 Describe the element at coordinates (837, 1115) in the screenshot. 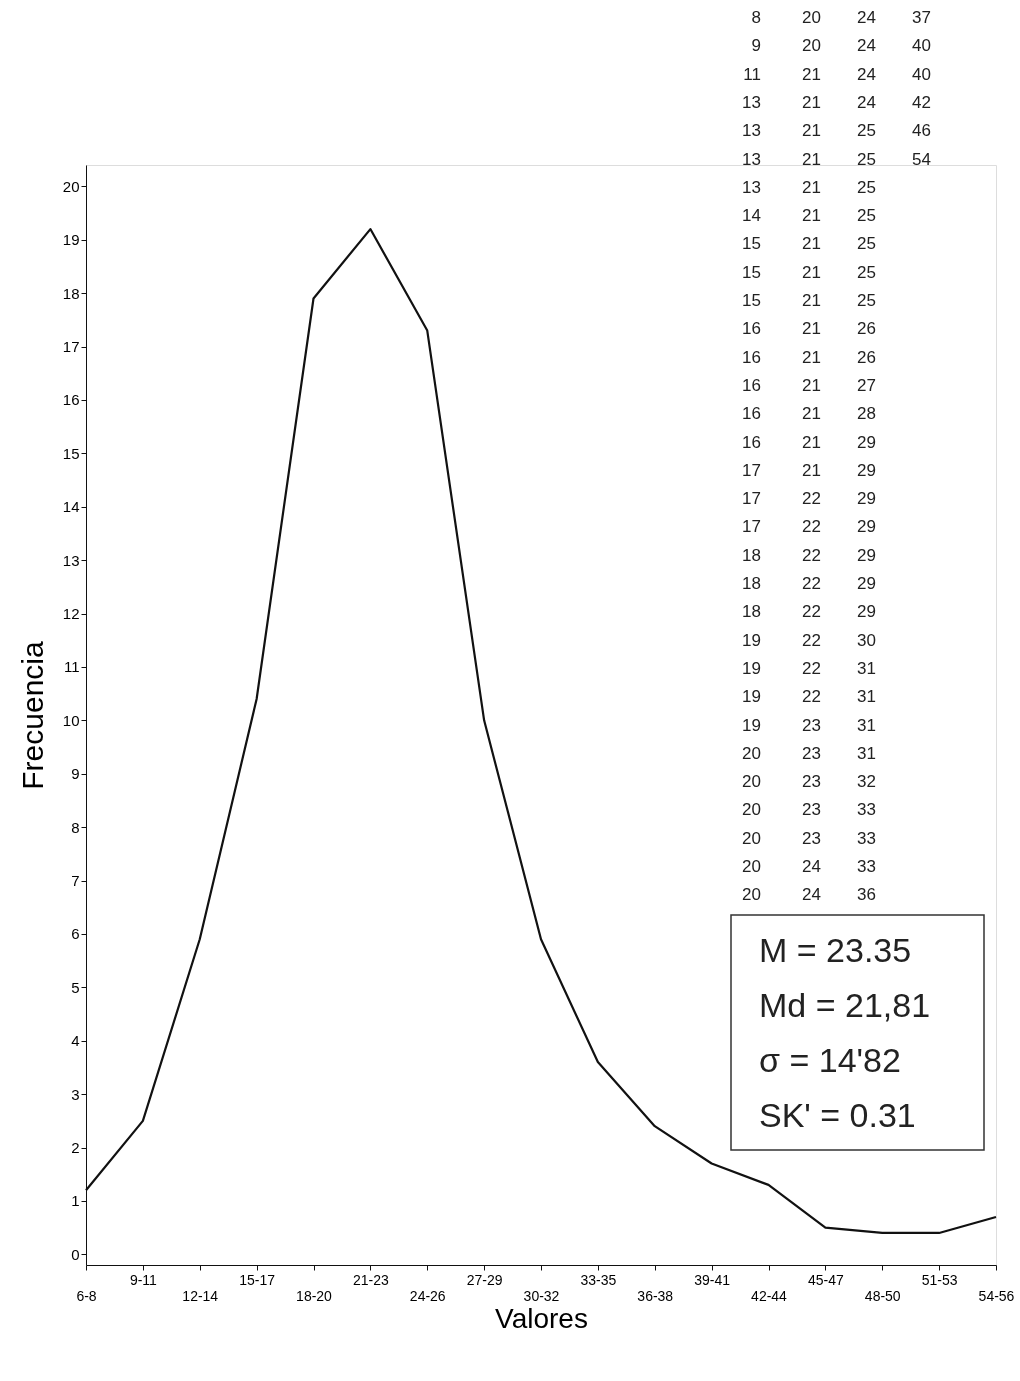

I see `annotation: SK' = 0.31` at that location.